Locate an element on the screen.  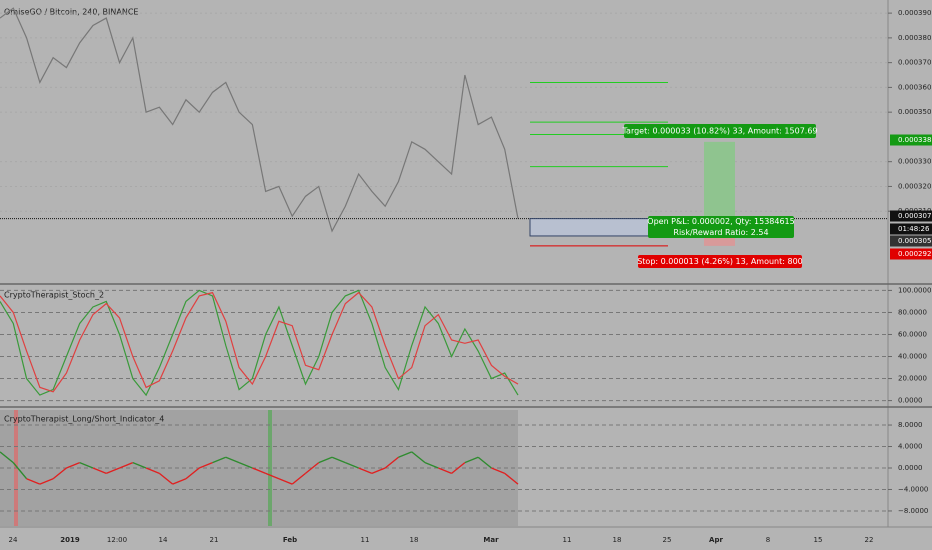
x-tick-label: 14 is located at coordinates (163, 540).